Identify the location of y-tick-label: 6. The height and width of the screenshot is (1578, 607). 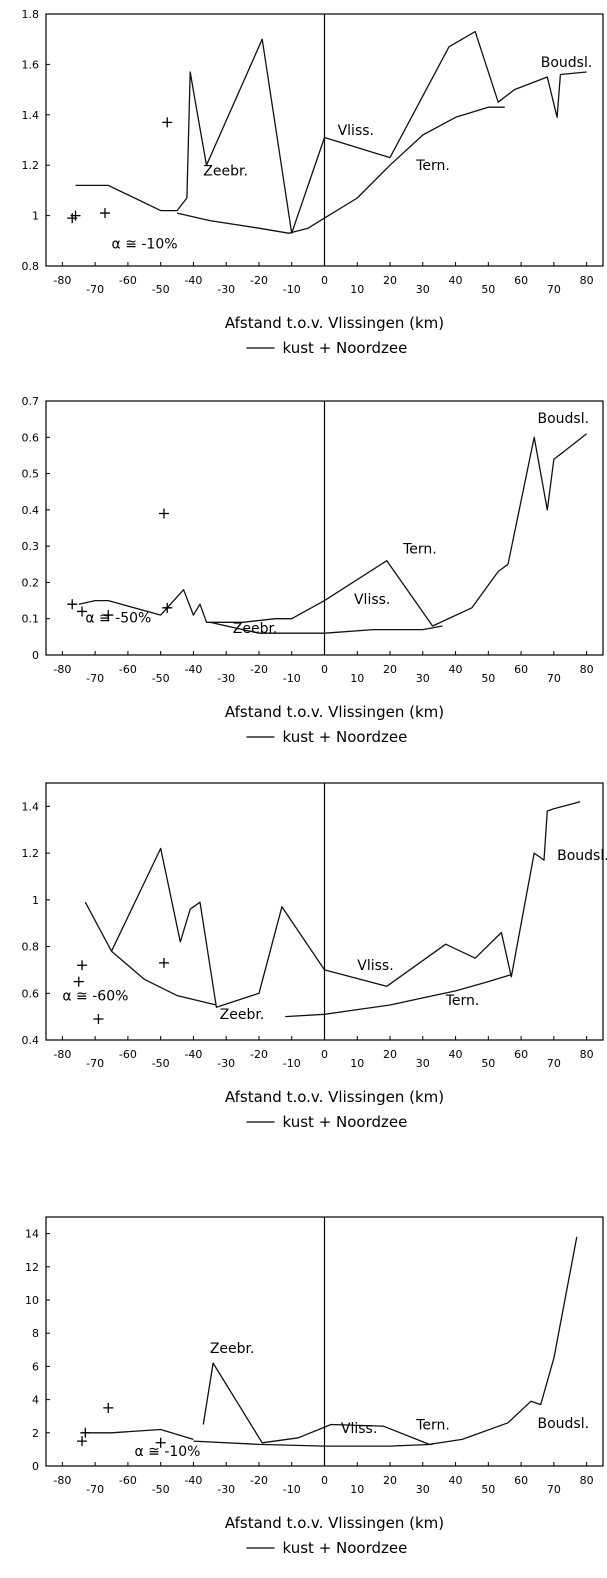
(35, 1366).